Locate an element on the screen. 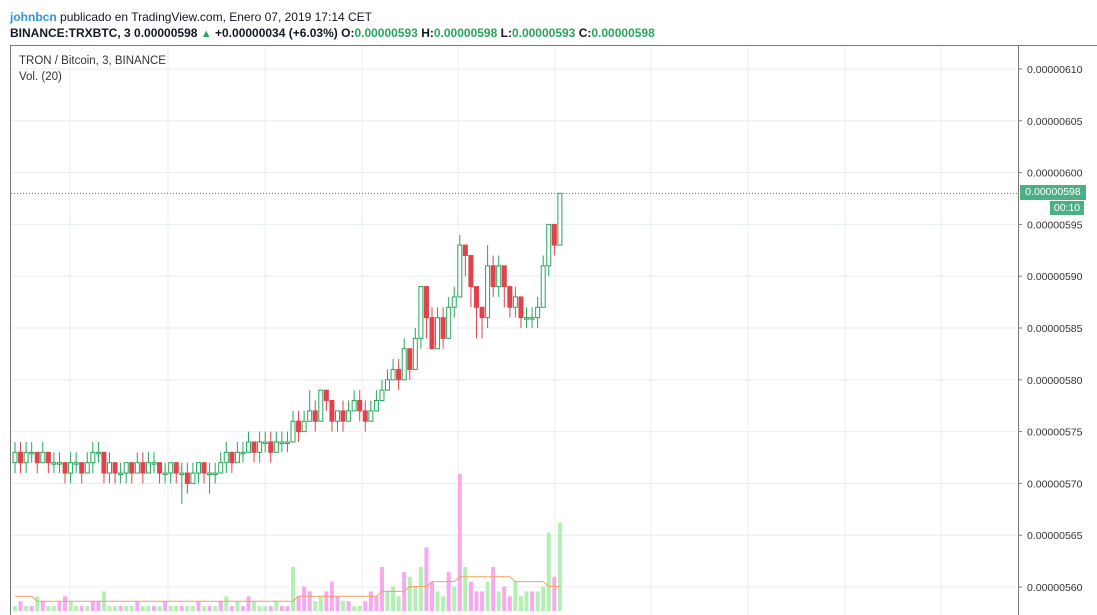 Image resolution: width=1097 pixels, height=615 pixels. chart-legend-title: TRON / Bitcoin, 3, BINANCE is located at coordinates (92, 61).